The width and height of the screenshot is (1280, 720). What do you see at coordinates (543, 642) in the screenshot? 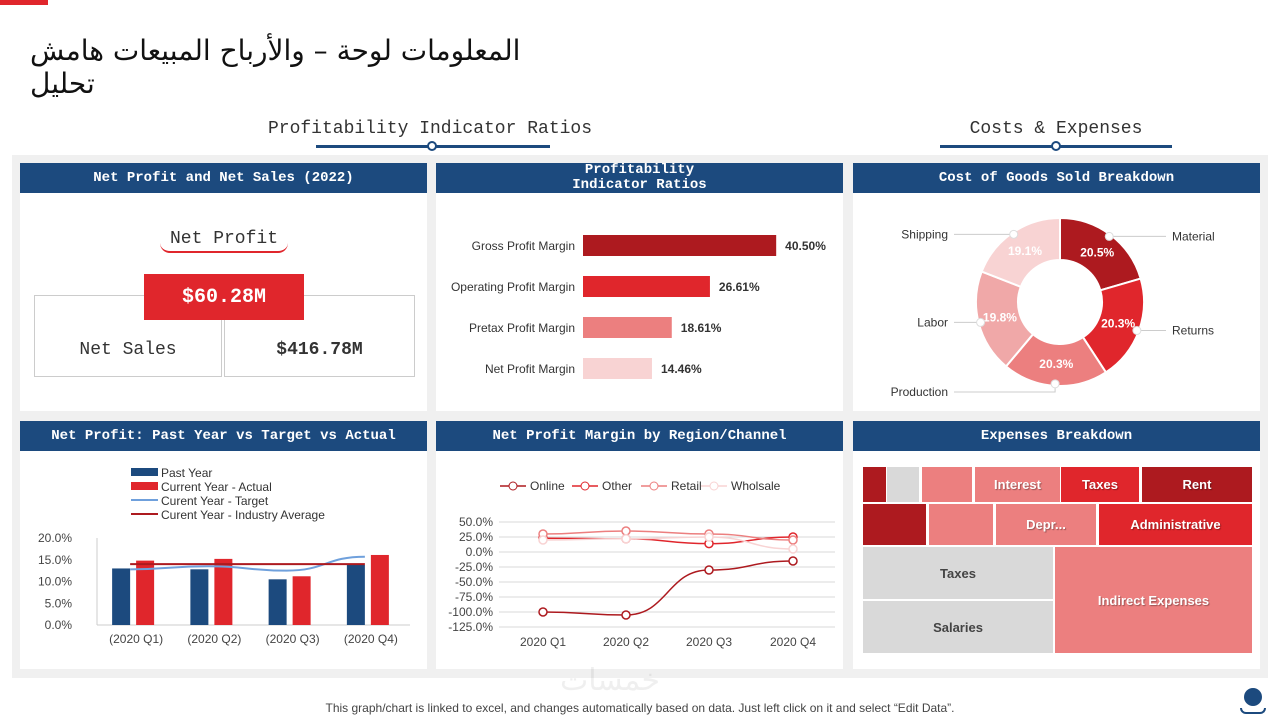
I see `x-tick-label: 2020 Q1` at bounding box center [543, 642].